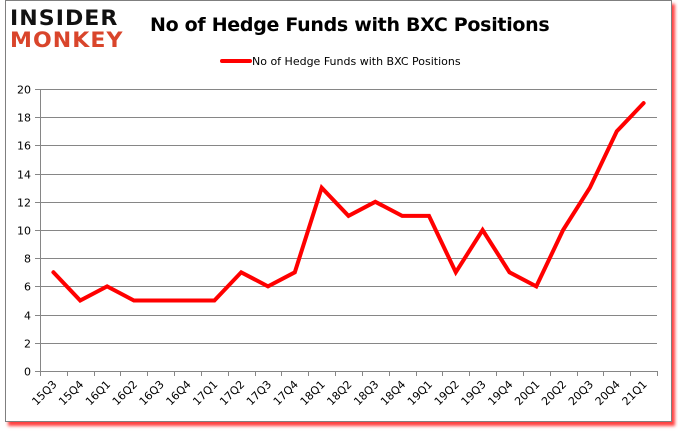  What do you see at coordinates (71, 393) in the screenshot?
I see `x-tick-label: 15Q4` at bounding box center [71, 393].